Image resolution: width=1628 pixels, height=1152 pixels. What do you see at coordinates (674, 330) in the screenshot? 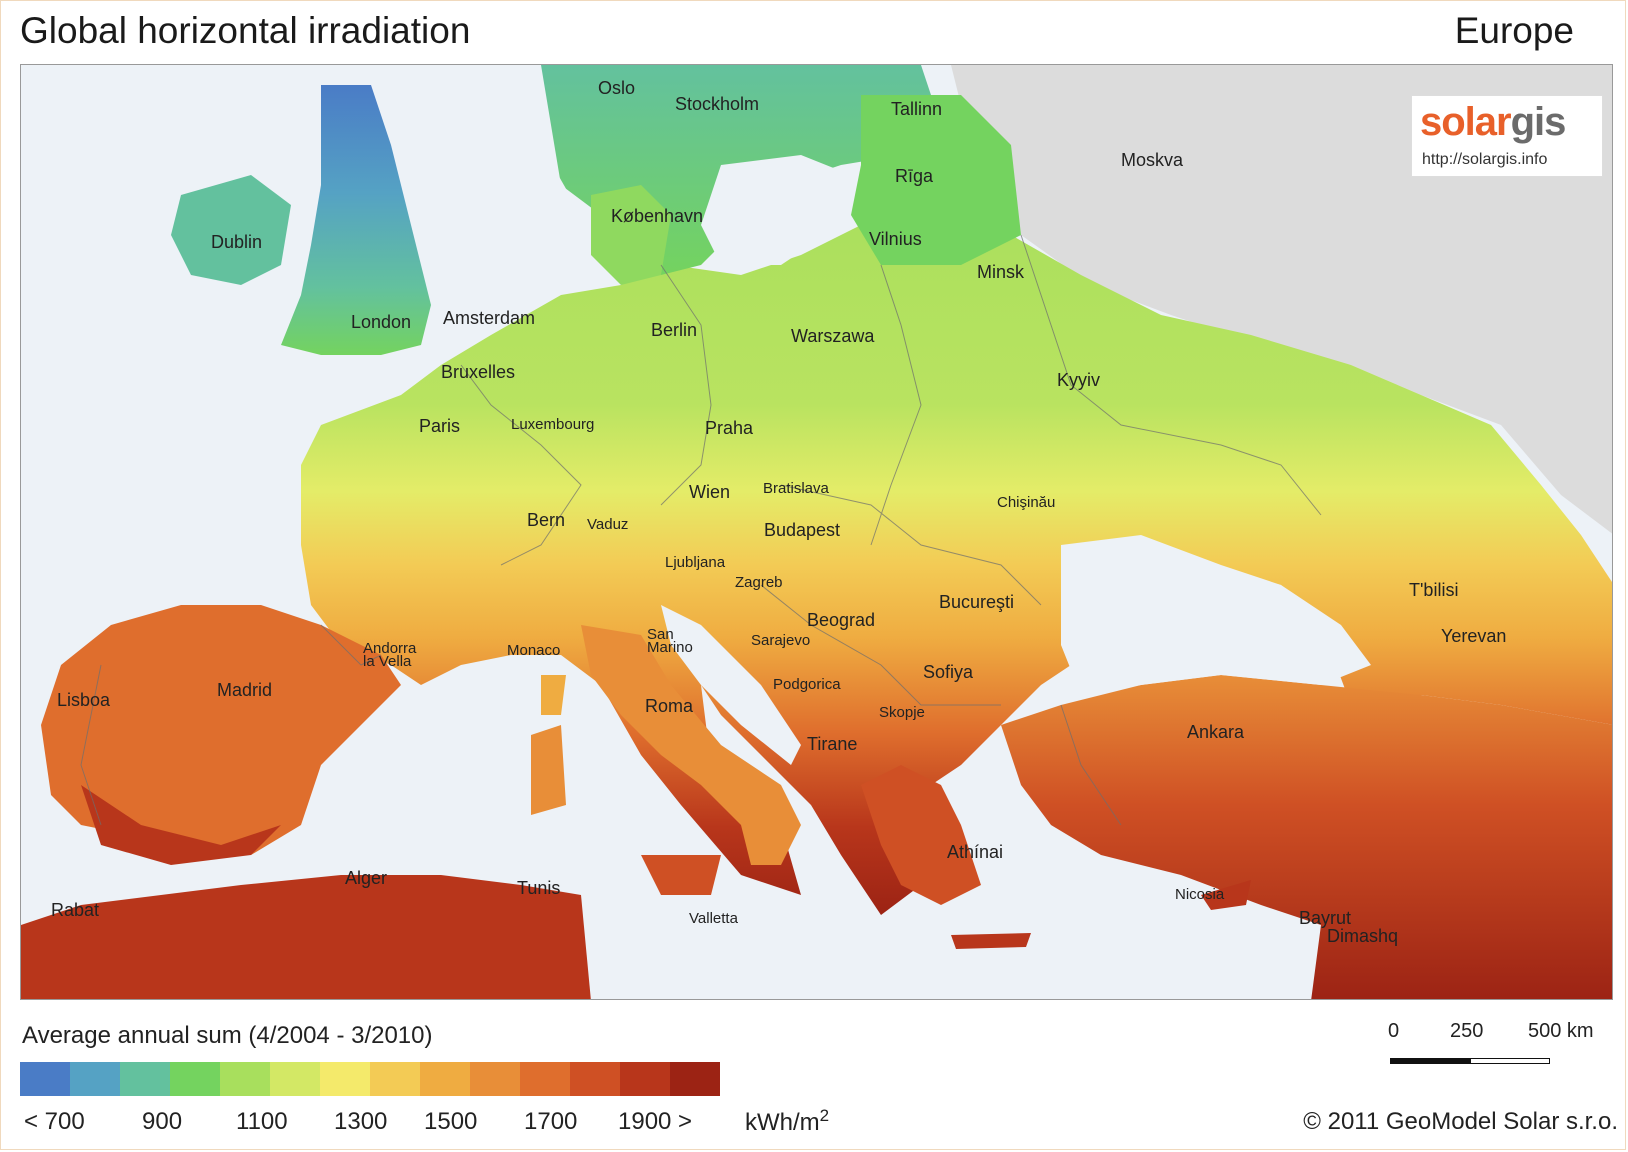
I see `city-berlin: Berlin` at bounding box center [674, 330].